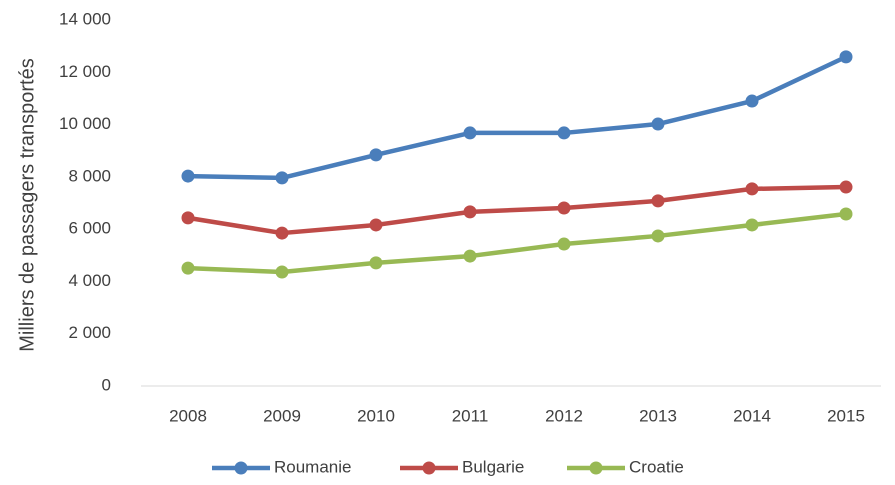  I want to click on legend-label: Croatie, so click(656, 466).